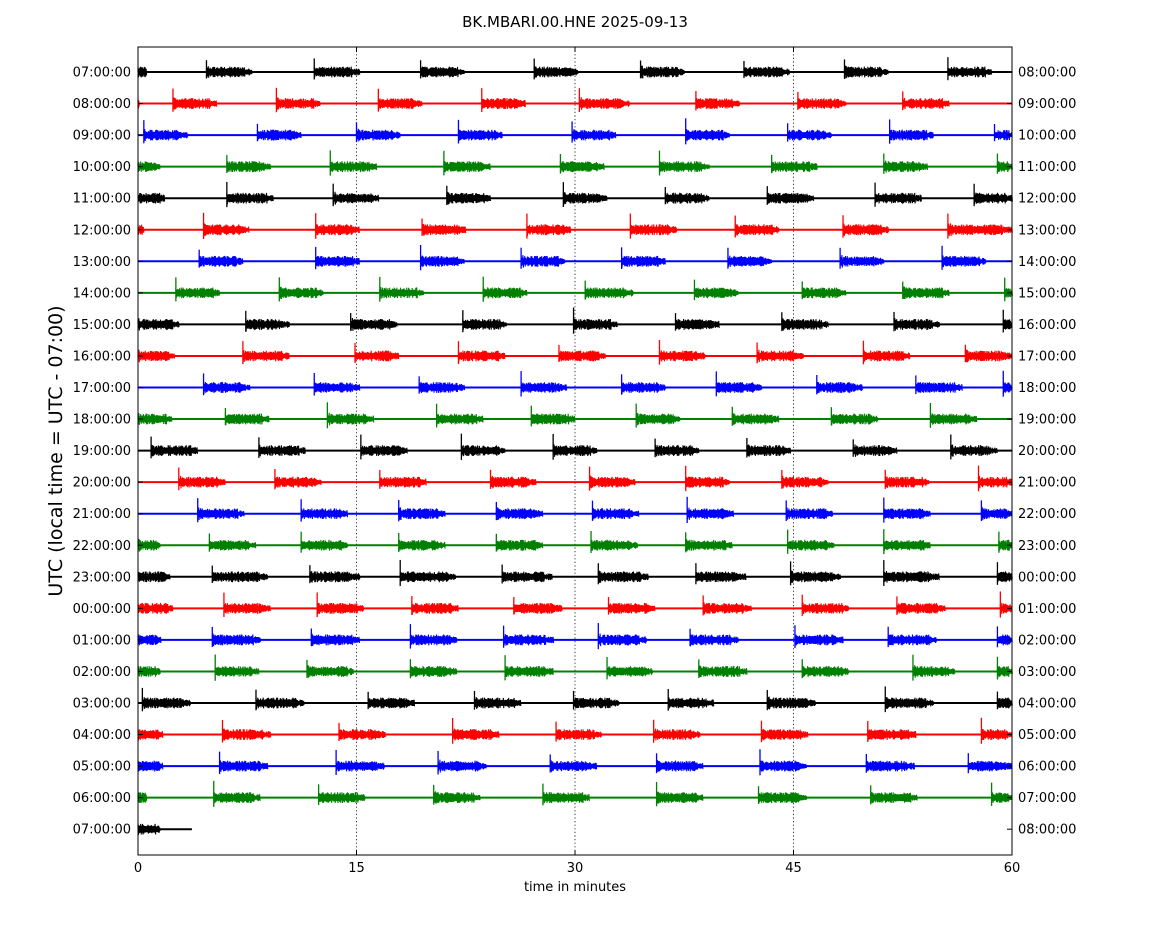 The width and height of the screenshot is (1150, 950). I want to click on left-tick-label: 07:00:00, so click(102, 73).